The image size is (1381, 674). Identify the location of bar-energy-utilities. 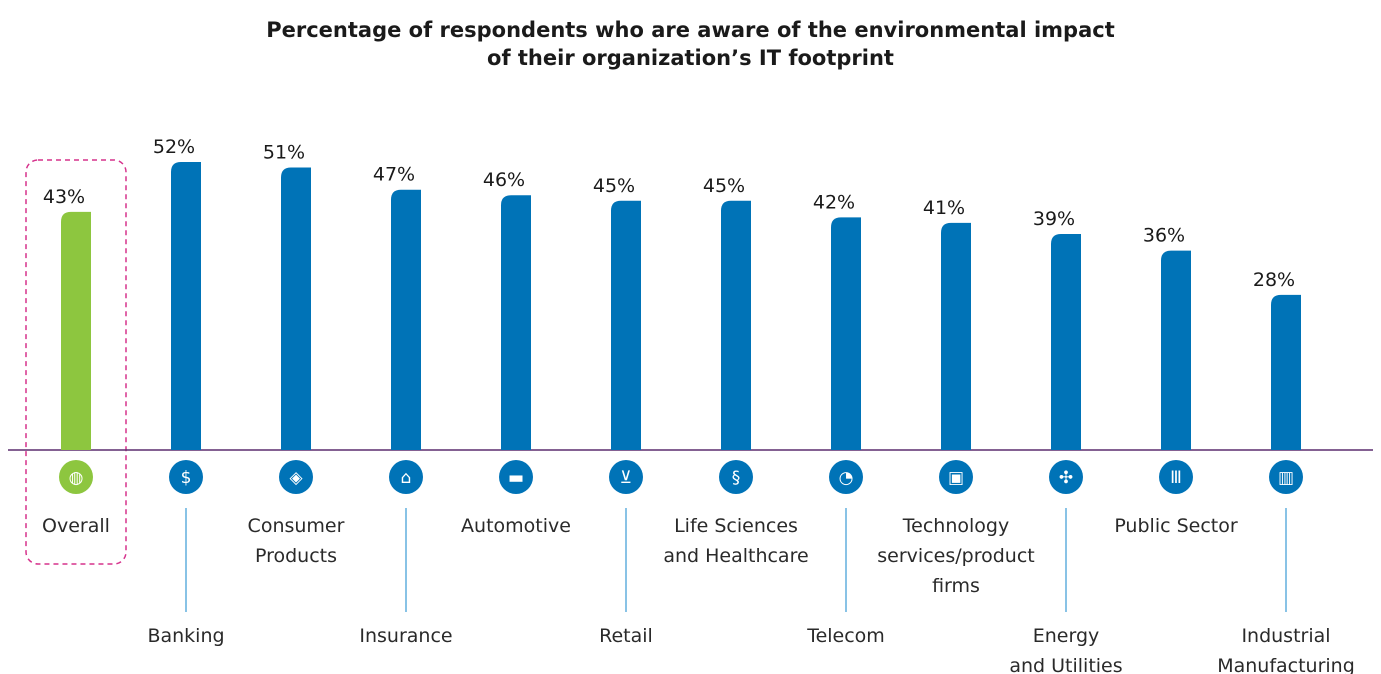
(1066, 342).